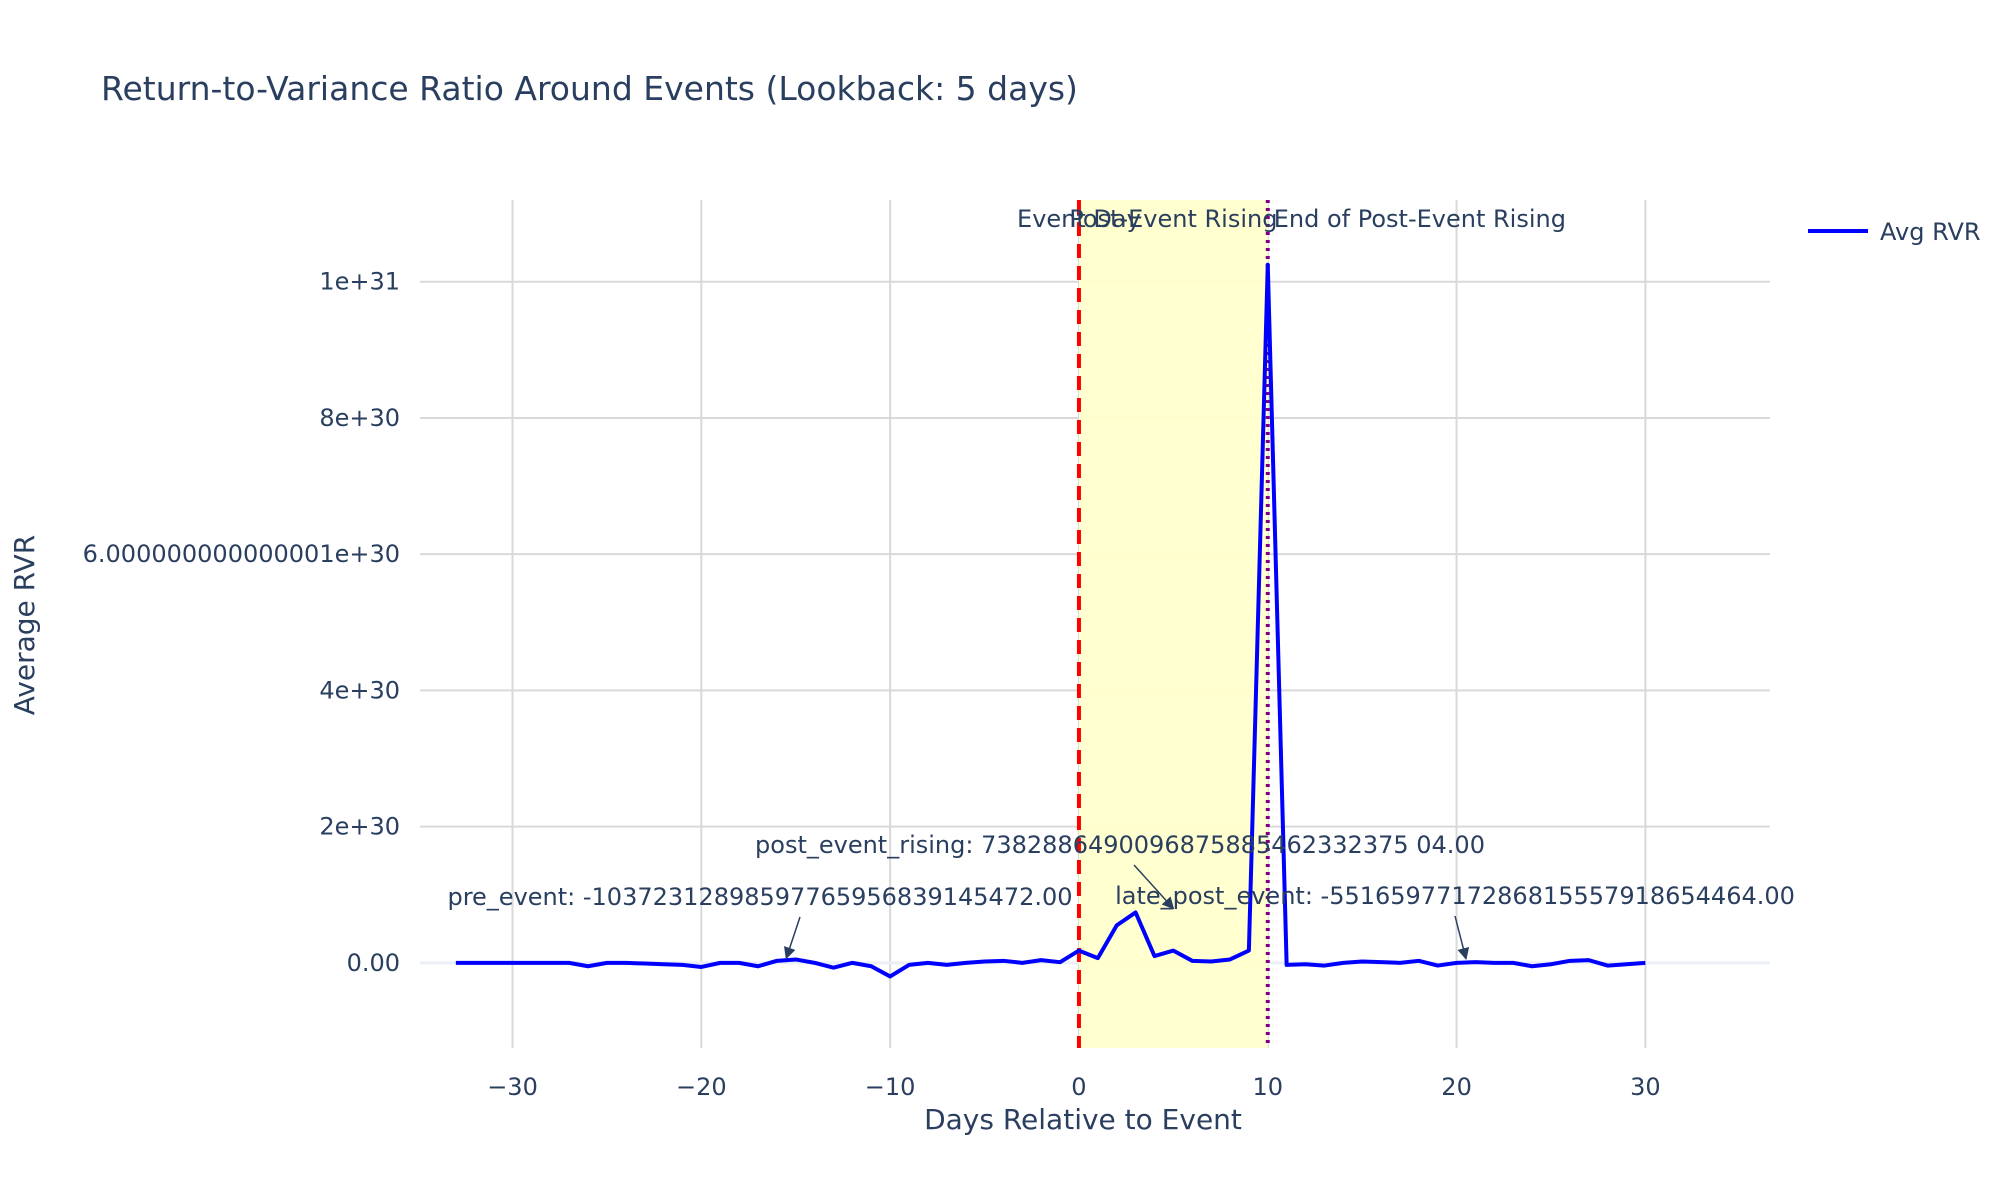  What do you see at coordinates (1173, 219) in the screenshot?
I see `post-event-rising-label: Post-Event Rising` at bounding box center [1173, 219].